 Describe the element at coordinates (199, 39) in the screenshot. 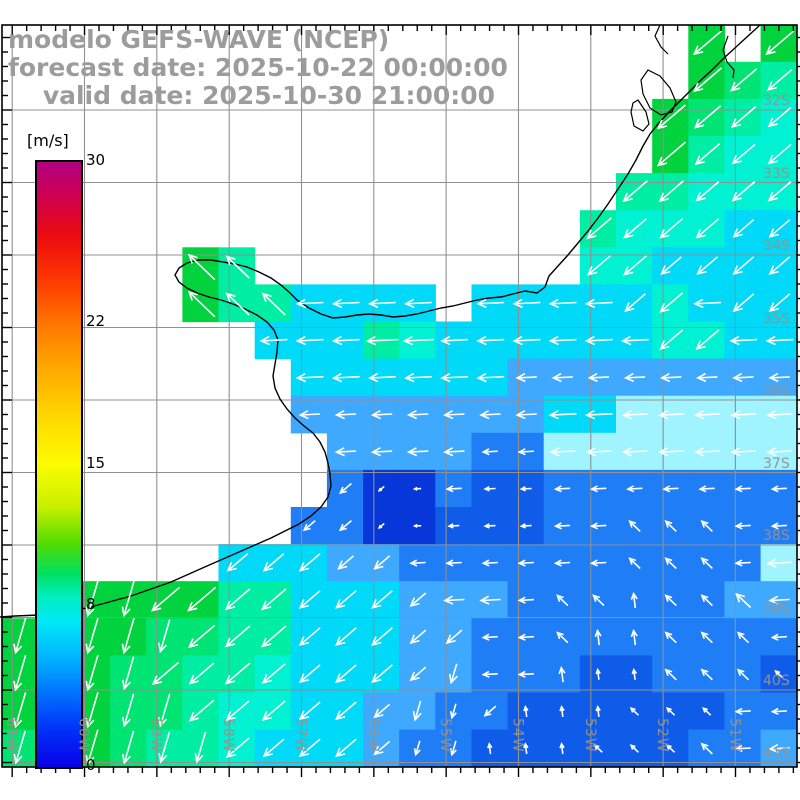

I see `model-title: modelo GEFS-WAVE (NCEP)` at that location.